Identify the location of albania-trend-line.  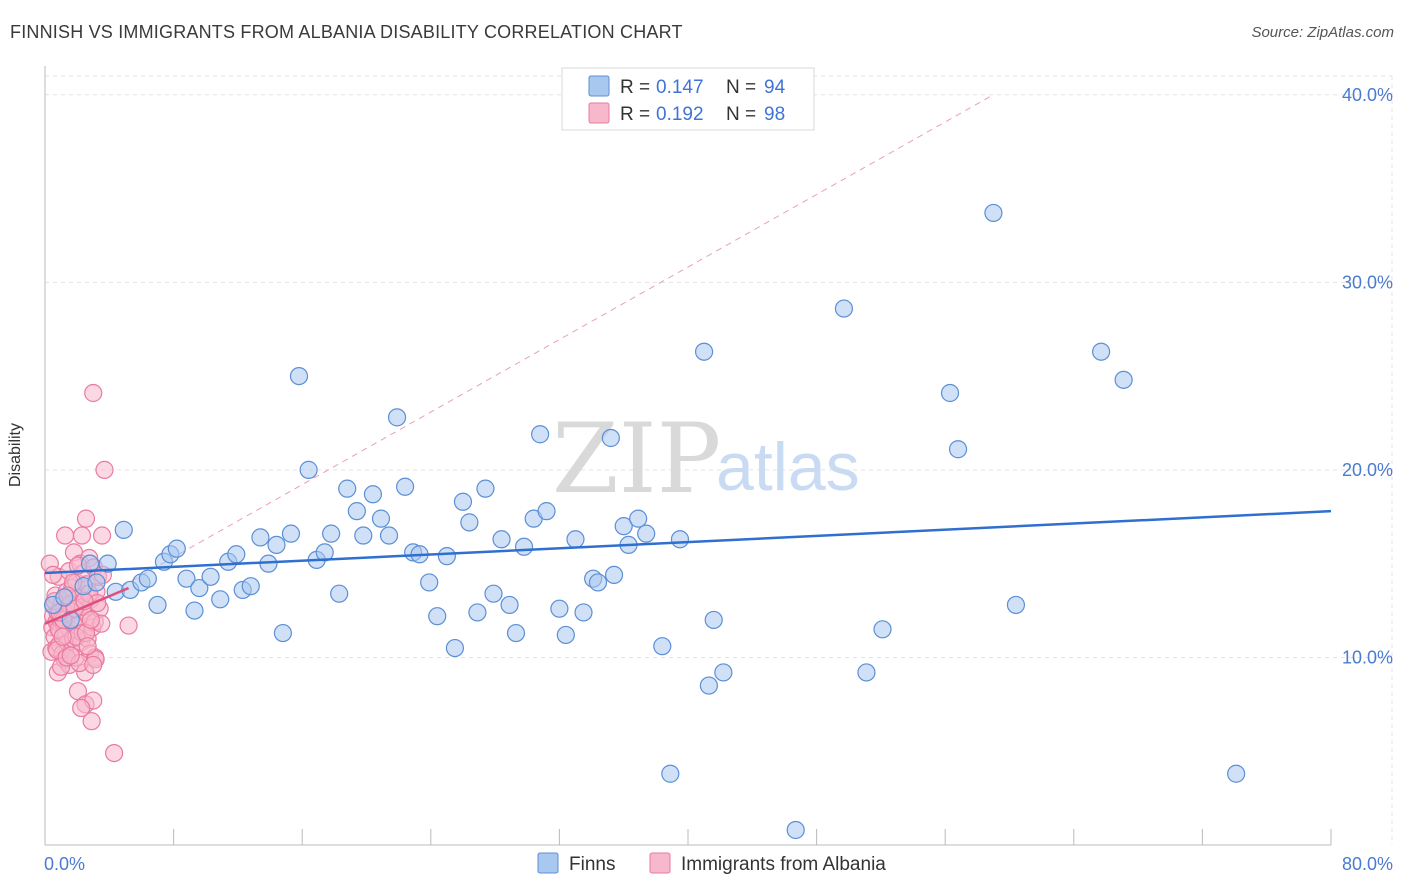
(87, 605).